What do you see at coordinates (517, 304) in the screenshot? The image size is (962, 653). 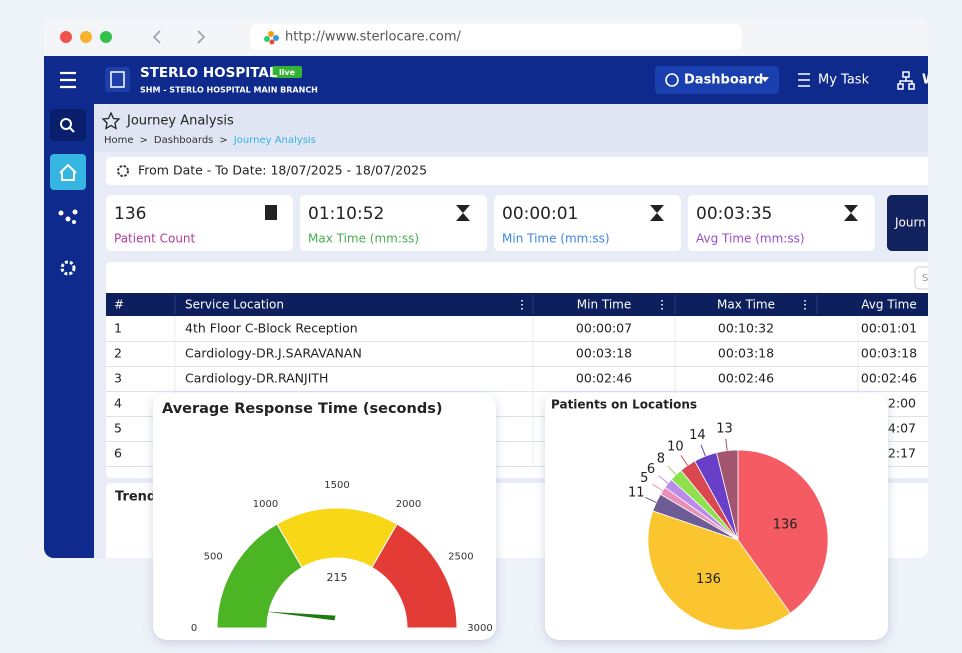 I see `table-header` at bounding box center [517, 304].